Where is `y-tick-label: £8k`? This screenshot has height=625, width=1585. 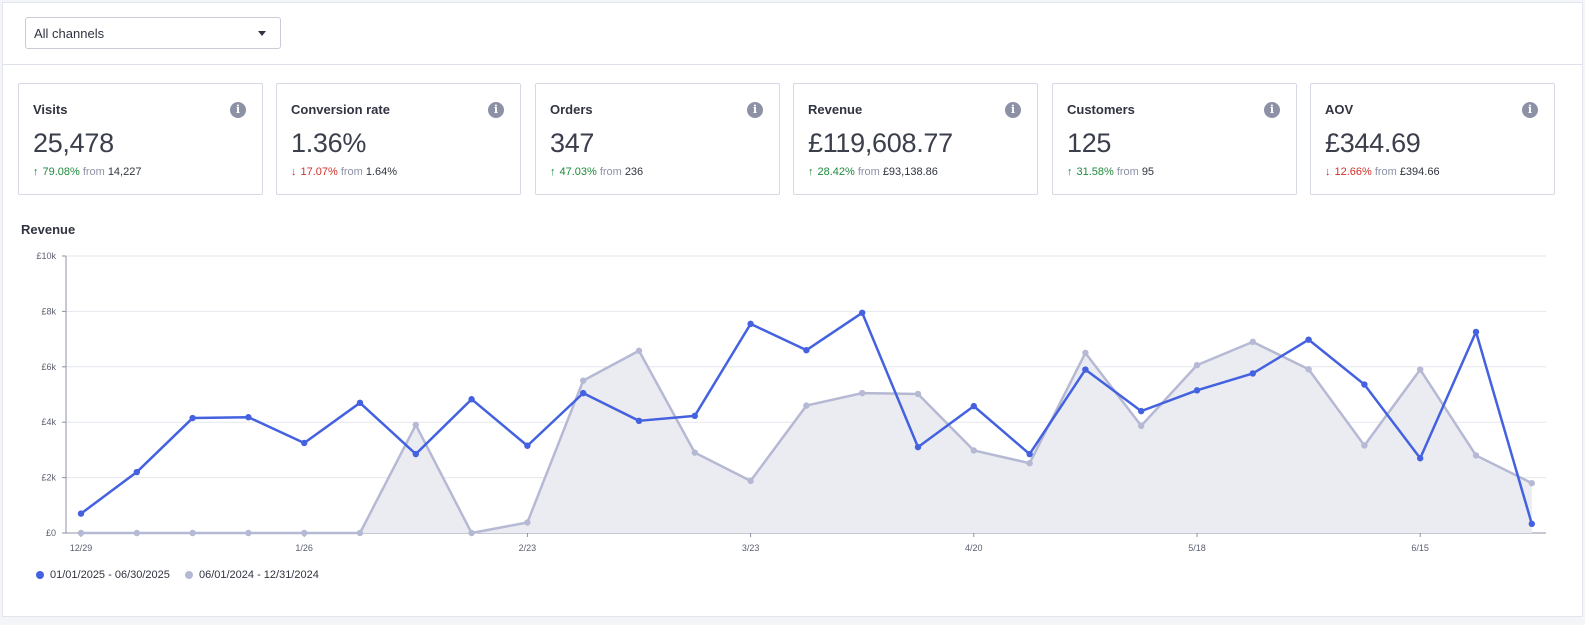 y-tick-label: £8k is located at coordinates (48, 311).